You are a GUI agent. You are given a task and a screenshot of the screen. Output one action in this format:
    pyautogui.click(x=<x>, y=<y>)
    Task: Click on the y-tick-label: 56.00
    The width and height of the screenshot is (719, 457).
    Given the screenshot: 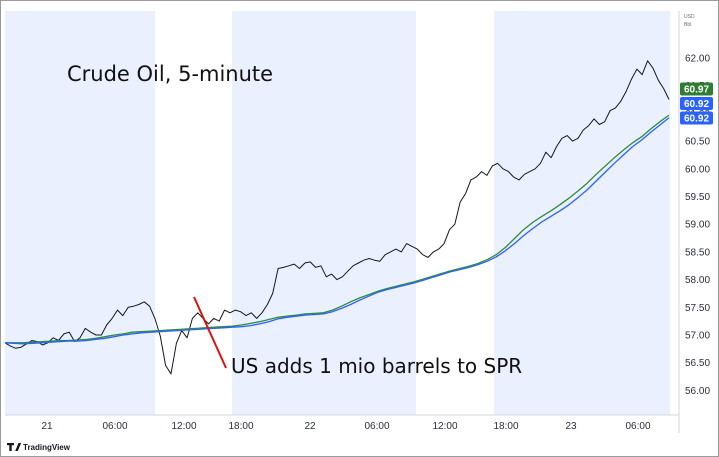 What is the action you would take?
    pyautogui.click(x=697, y=391)
    